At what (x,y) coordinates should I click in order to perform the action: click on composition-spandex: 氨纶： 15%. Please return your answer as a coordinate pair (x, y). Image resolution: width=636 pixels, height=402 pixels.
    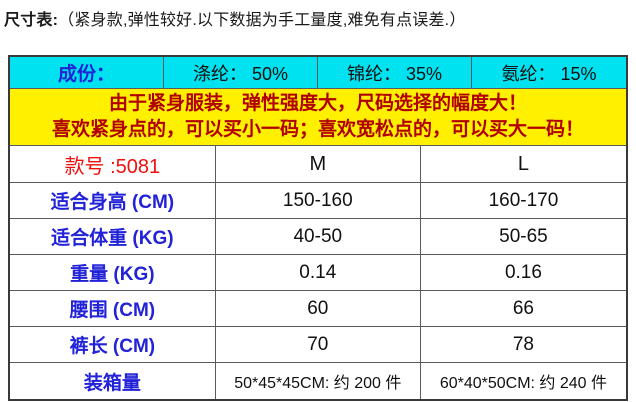
    Looking at the image, I should click on (549, 73).